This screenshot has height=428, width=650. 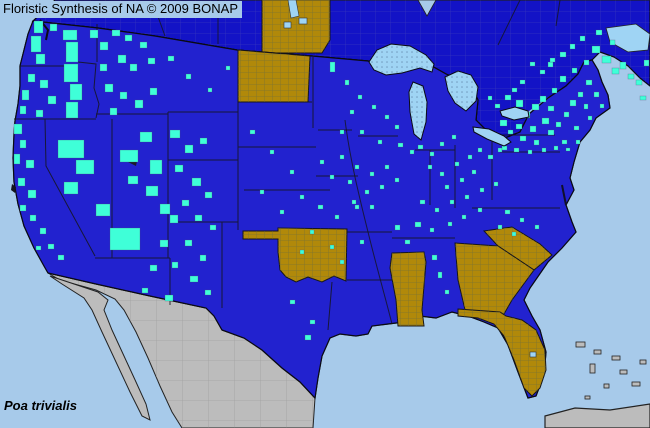 I want to click on baja-california, so click(x=100, y=348).